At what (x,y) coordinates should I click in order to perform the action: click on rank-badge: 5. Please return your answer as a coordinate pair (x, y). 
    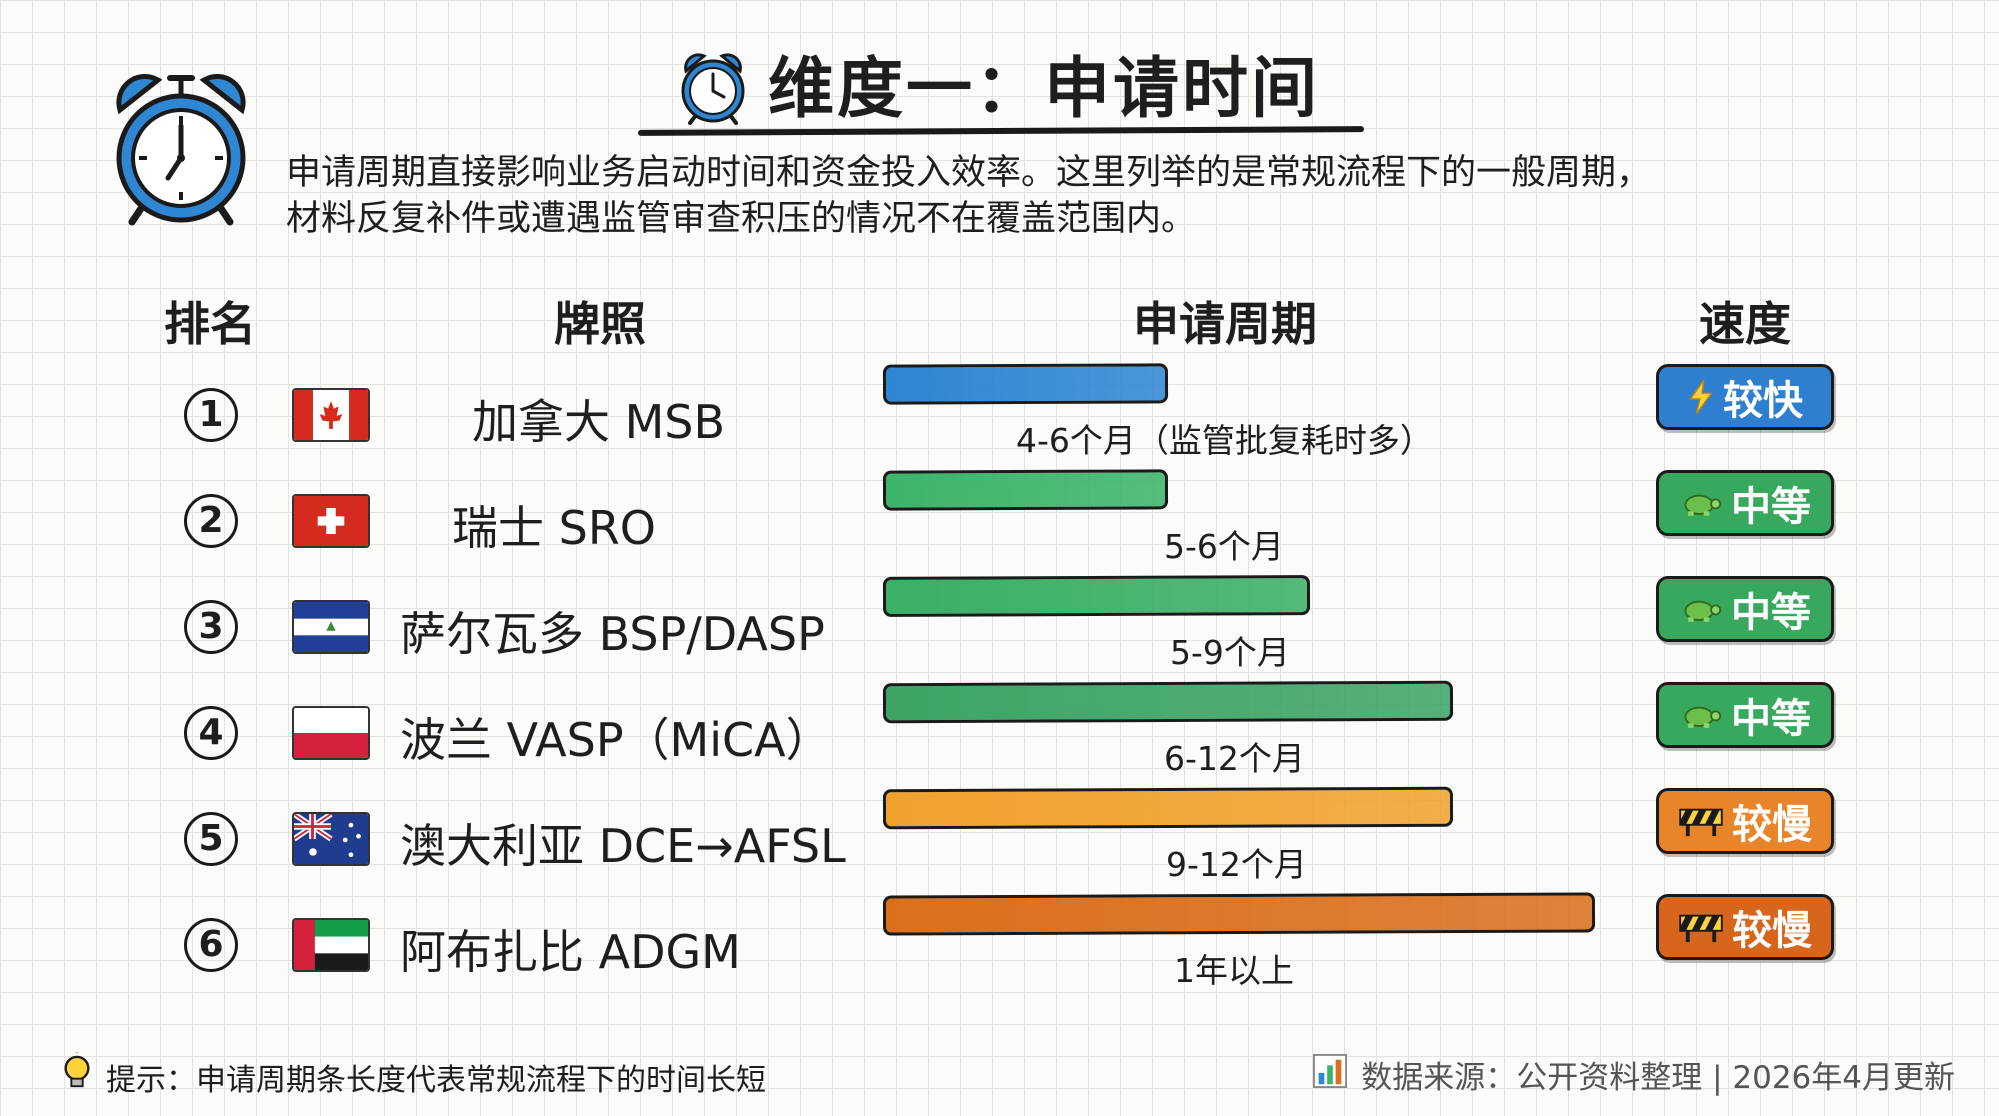
    Looking at the image, I should click on (211, 839).